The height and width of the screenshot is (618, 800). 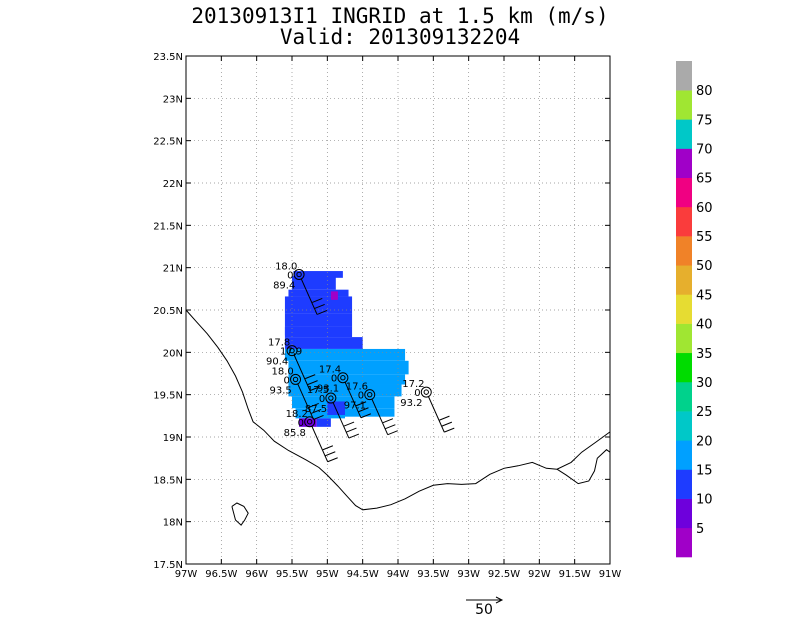 I want to click on station-label: 87.5, so click(x=316, y=409).